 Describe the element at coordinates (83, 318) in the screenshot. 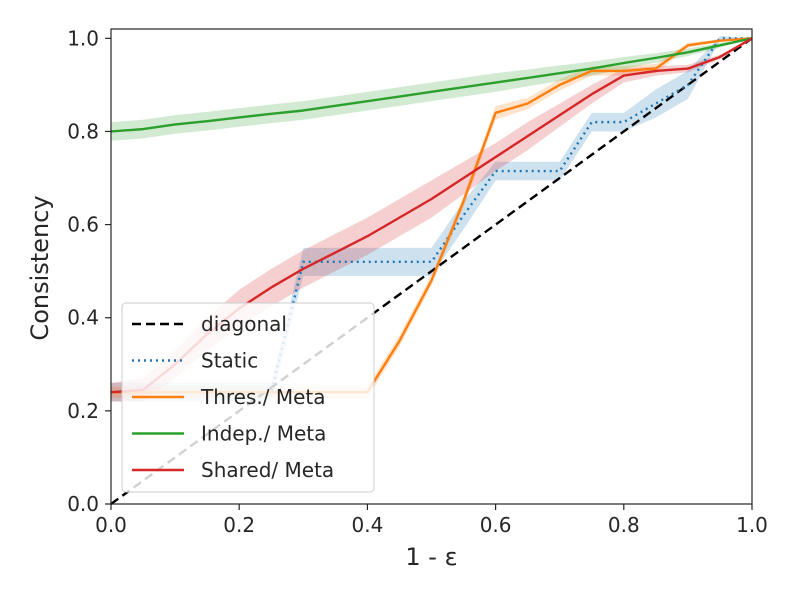

I see `y-tick-label: 0.4` at that location.